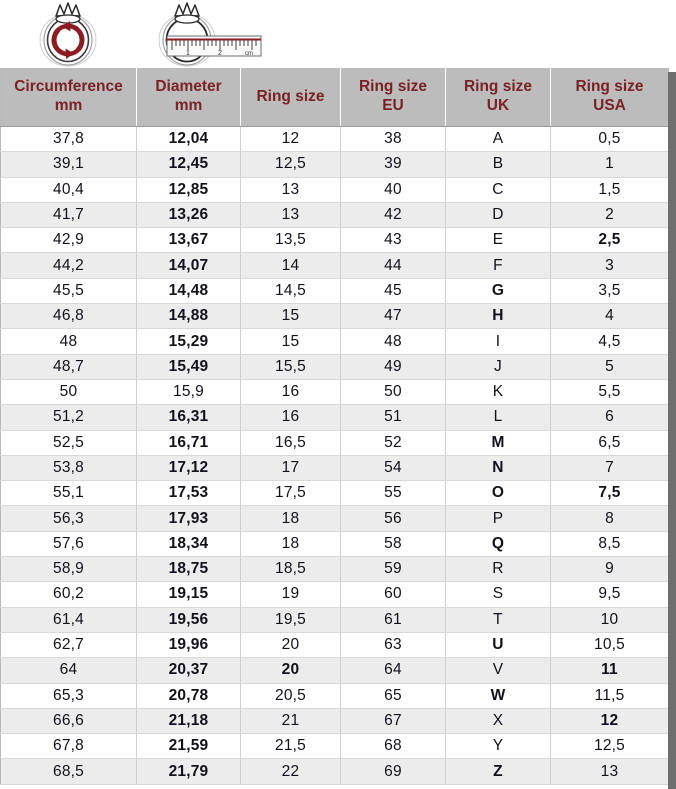 This screenshot has width=676, height=789. I want to click on table-row: 61,4 19,56 19,5 61 T 10, so click(334, 620).